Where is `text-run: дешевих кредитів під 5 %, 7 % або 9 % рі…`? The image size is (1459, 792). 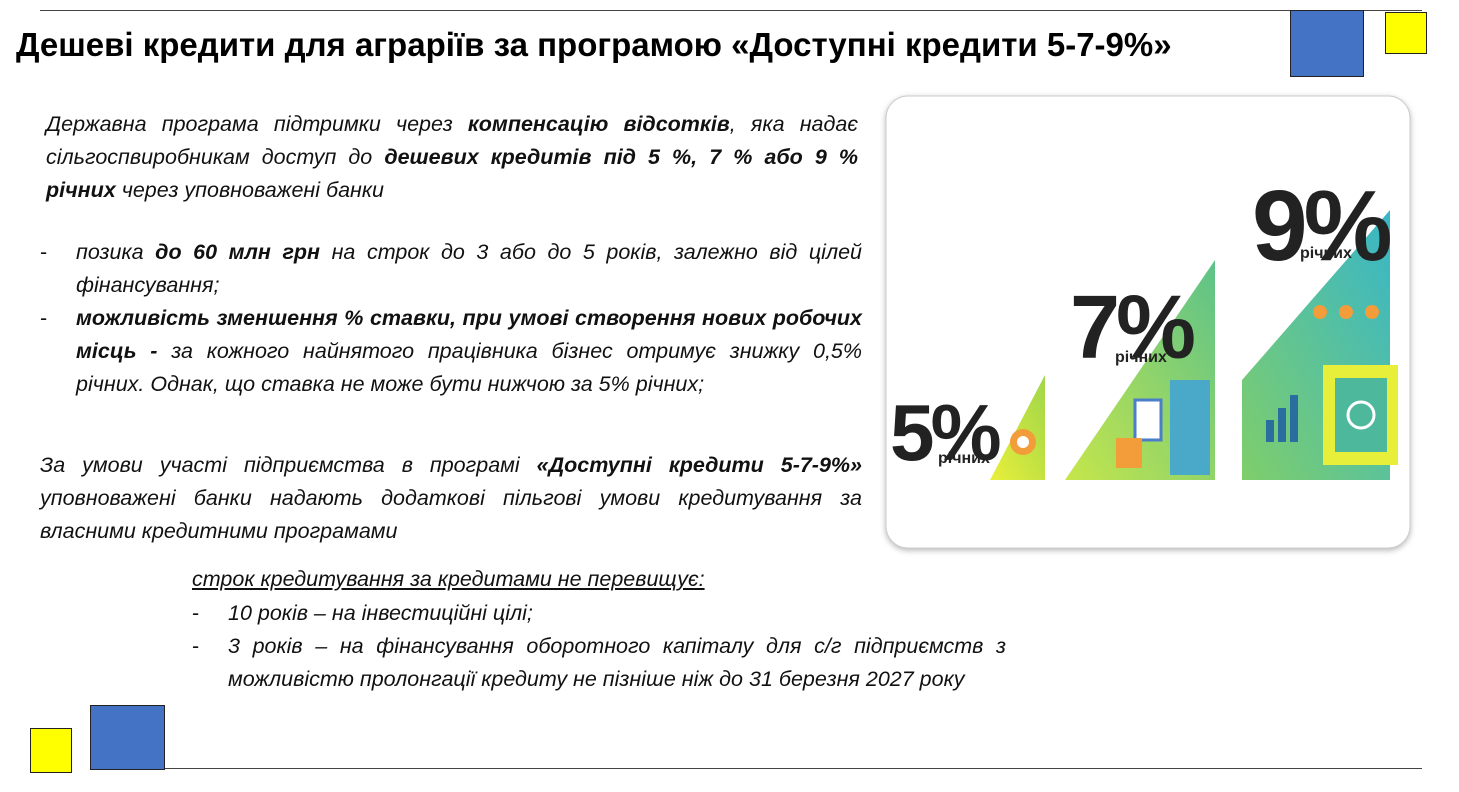
text-run: дешевих кредитів під 5 %, 7 % або 9 % рі… is located at coordinates (452, 173).